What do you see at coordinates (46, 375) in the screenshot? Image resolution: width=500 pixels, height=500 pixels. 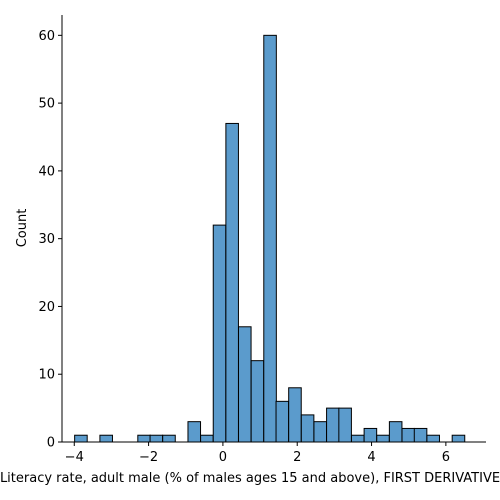 I see `y-tick-label: 10` at bounding box center [46, 375].